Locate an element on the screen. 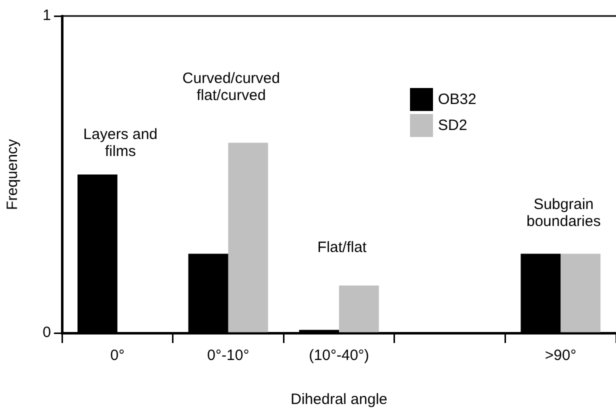 The image size is (616, 413). y-tick-label: 1 is located at coordinates (46, 15).